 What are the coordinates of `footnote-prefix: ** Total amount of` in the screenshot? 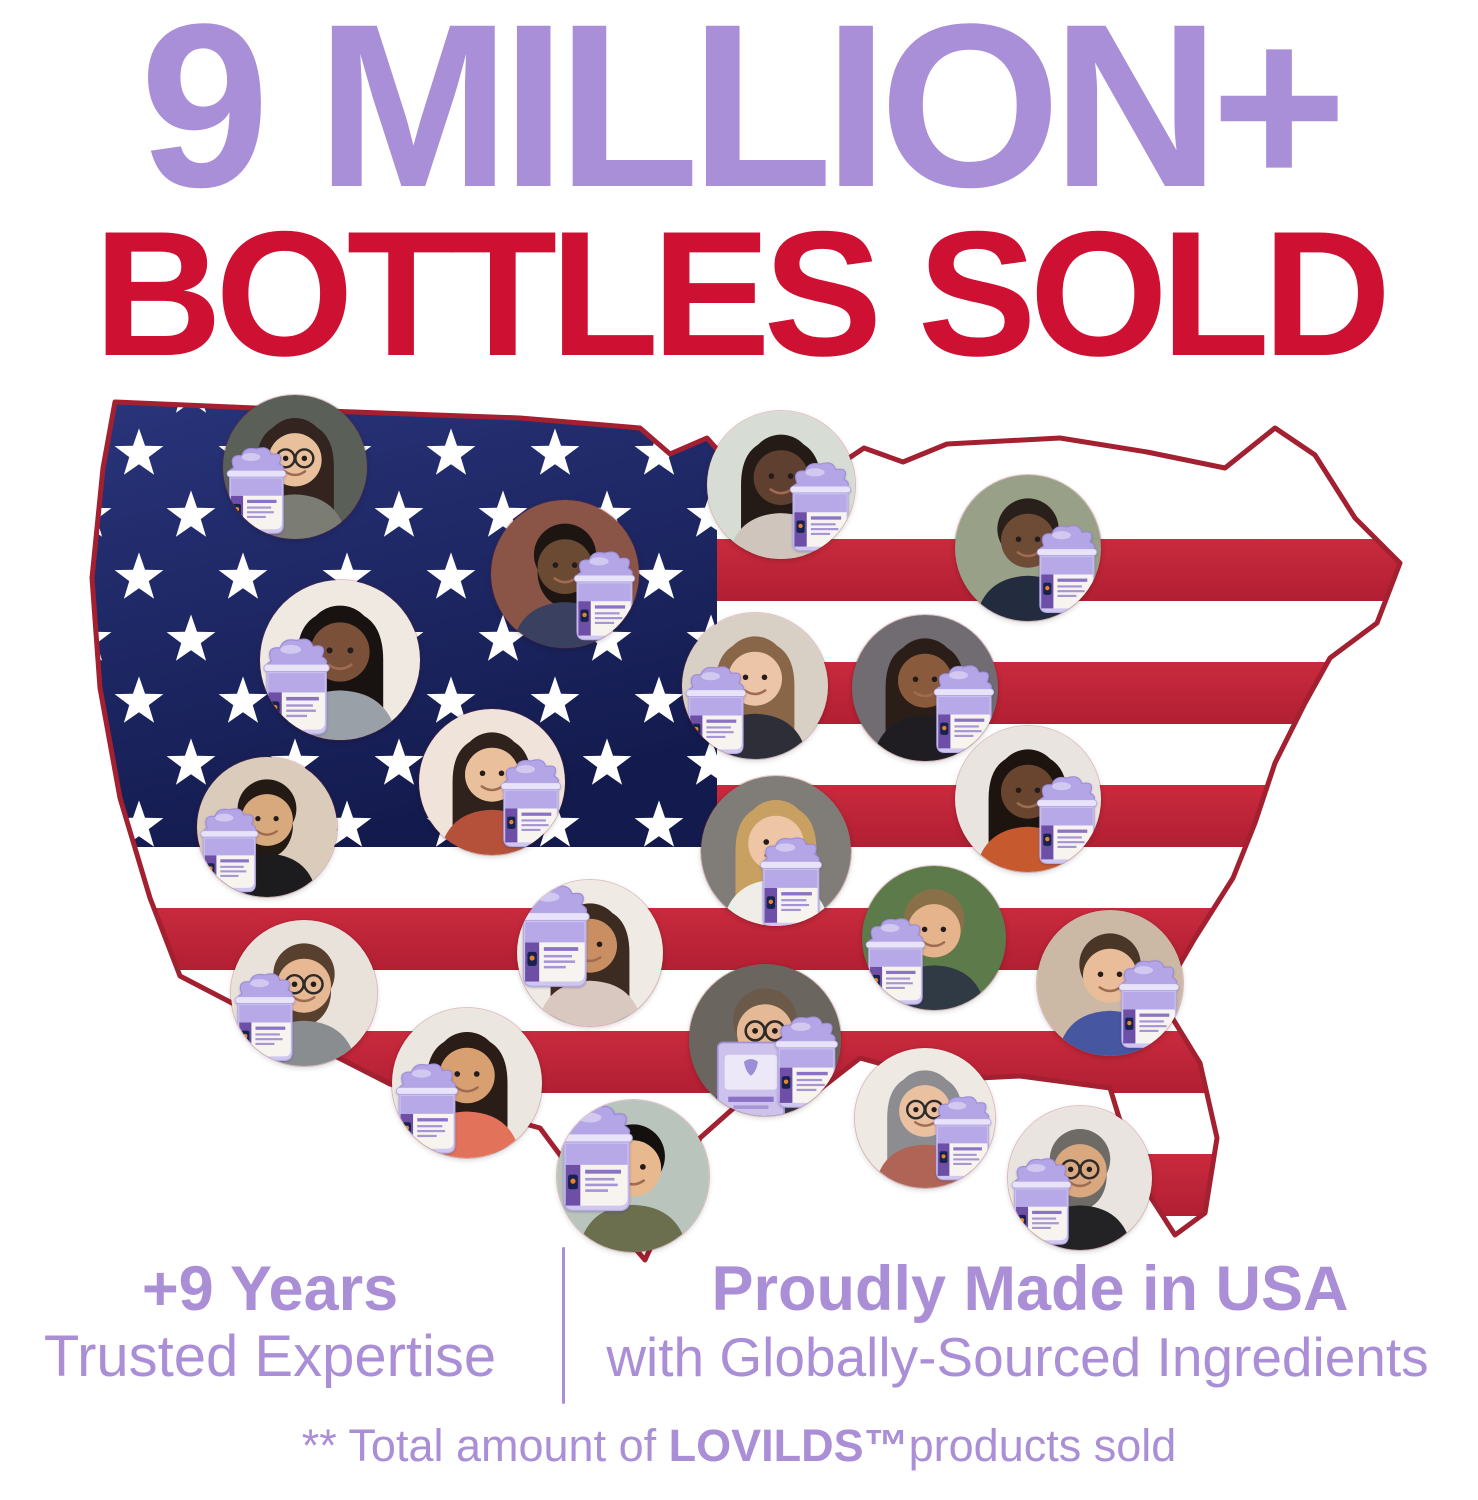 It's located at (485, 1445).